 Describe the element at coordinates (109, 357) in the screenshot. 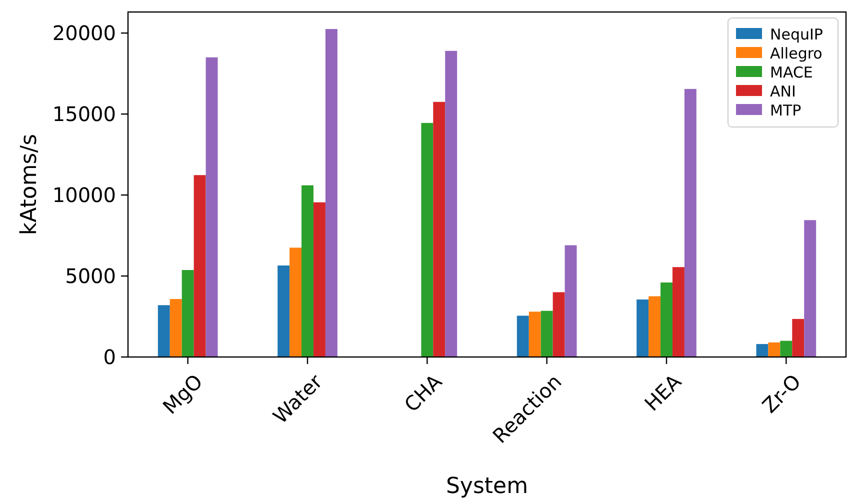

I see `y-tick-label: 0` at that location.